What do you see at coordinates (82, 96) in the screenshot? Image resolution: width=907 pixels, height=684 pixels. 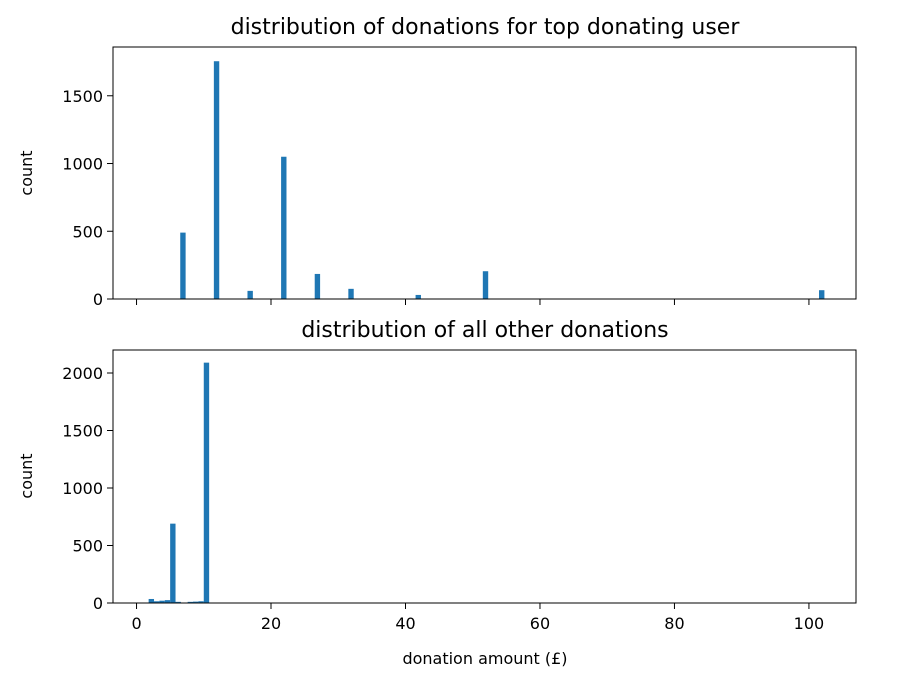 I see `top-chart-ytick-label: 1500` at bounding box center [82, 96].